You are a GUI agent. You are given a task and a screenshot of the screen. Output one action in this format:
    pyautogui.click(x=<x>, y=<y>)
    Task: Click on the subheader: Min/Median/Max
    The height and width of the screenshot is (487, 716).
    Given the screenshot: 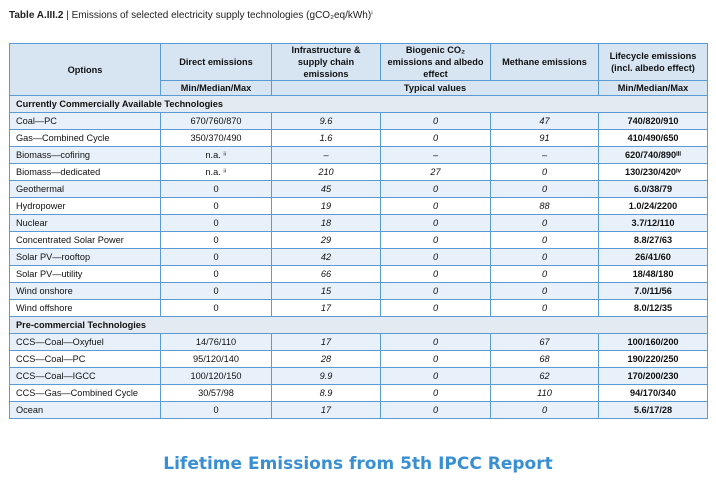 What is the action you would take?
    pyautogui.click(x=653, y=88)
    